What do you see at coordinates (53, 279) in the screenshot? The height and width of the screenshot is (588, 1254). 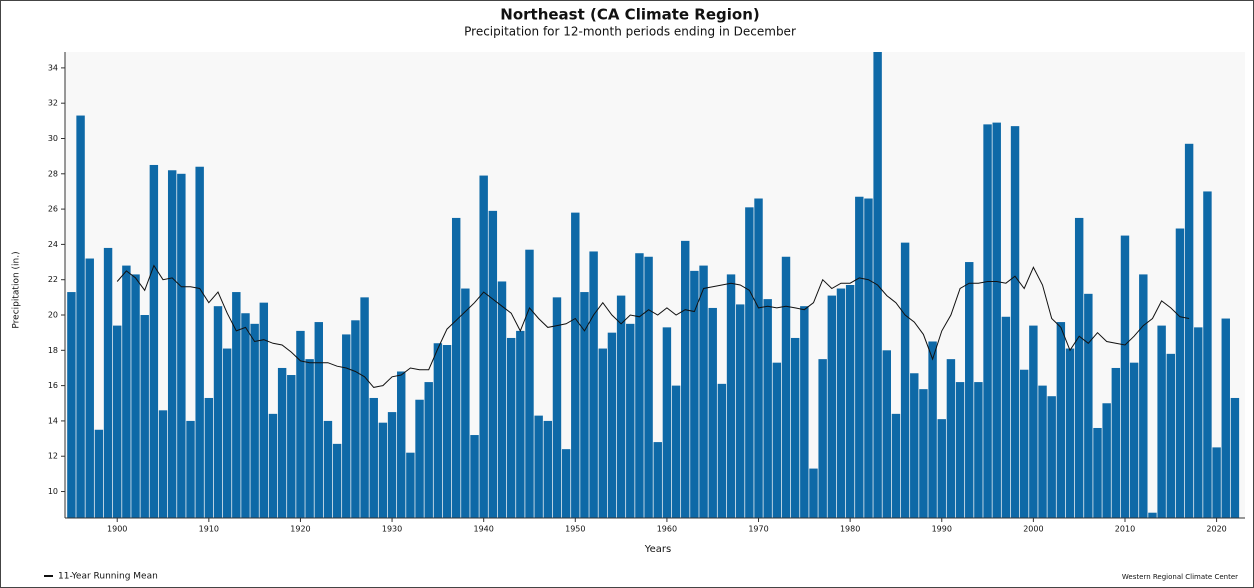 I see `y-tick-label: 22` at bounding box center [53, 279].